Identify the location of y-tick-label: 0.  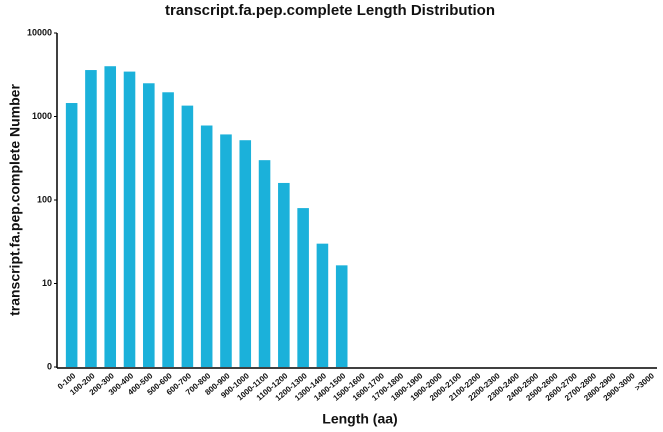
(49, 366).